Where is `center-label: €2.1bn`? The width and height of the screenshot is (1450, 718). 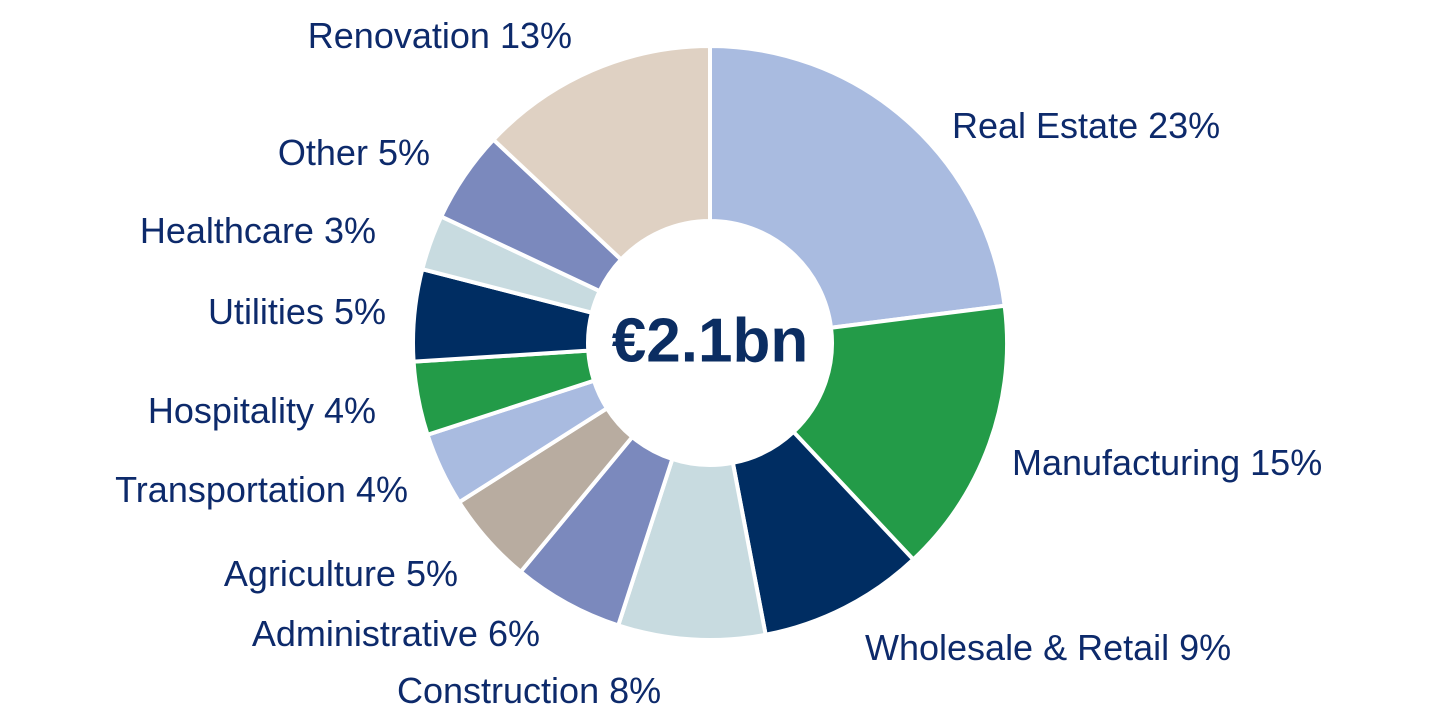
center-label: €2.1bn is located at coordinates (710, 340).